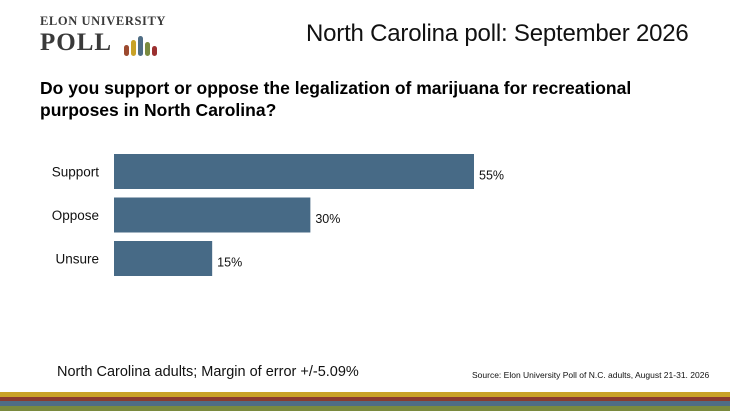 The width and height of the screenshot is (730, 411). What do you see at coordinates (75, 215) in the screenshot?
I see `category-label: Oppose` at bounding box center [75, 215].